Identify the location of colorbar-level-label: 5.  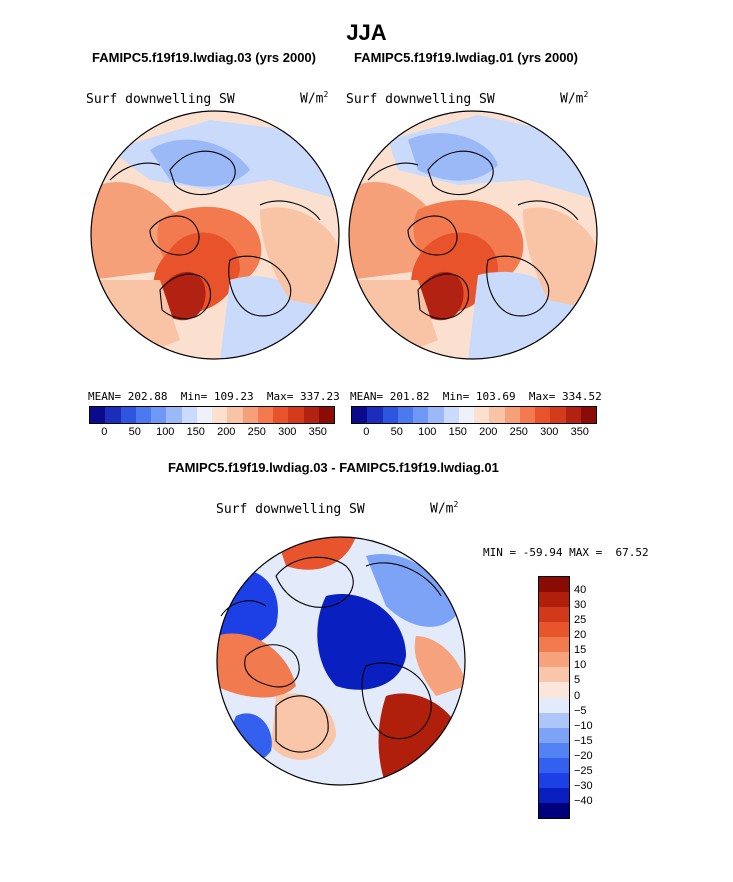
(577, 680).